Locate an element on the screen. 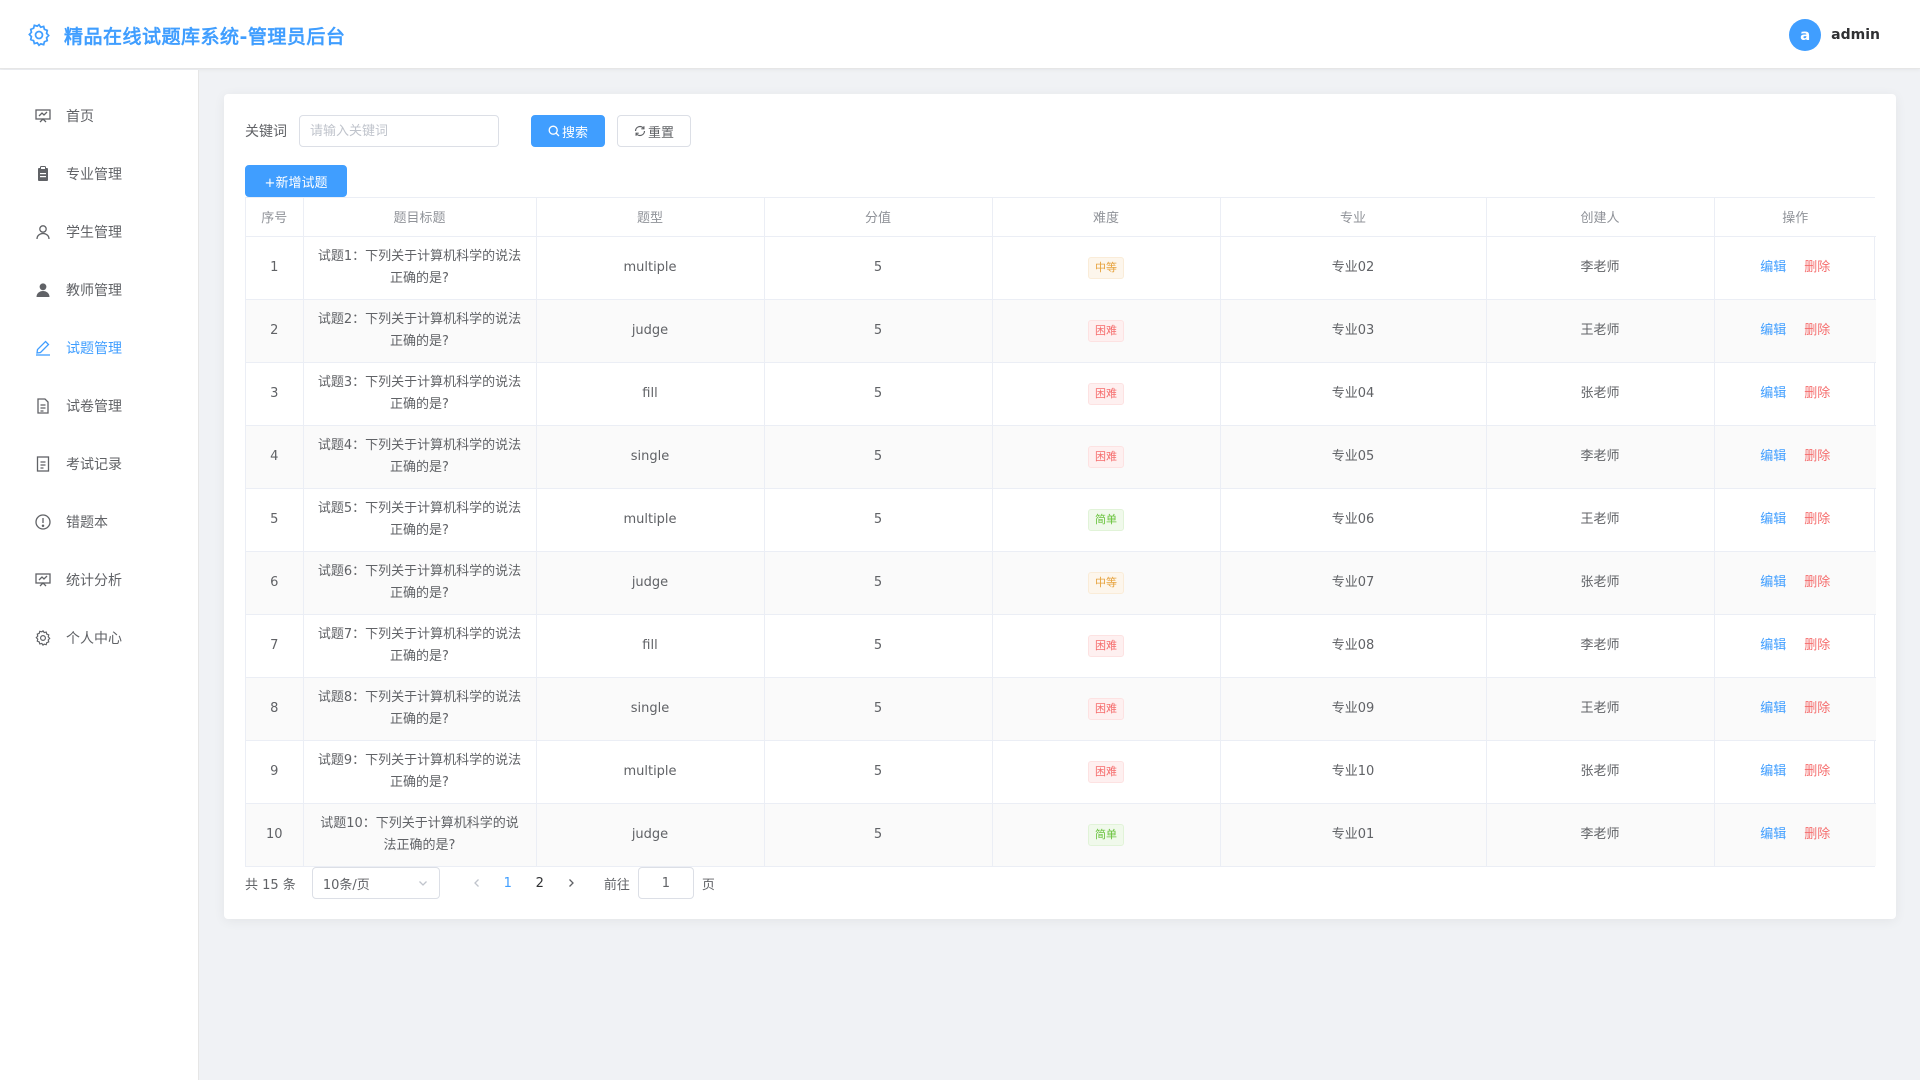 The image size is (1920, 1080). sidebar-item-label: 统计分析 is located at coordinates (94, 581).